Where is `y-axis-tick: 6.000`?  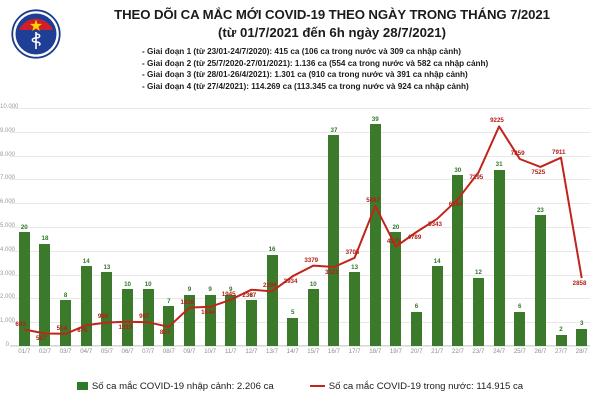
y-axis-tick: 6.000 is located at coordinates (8, 202).